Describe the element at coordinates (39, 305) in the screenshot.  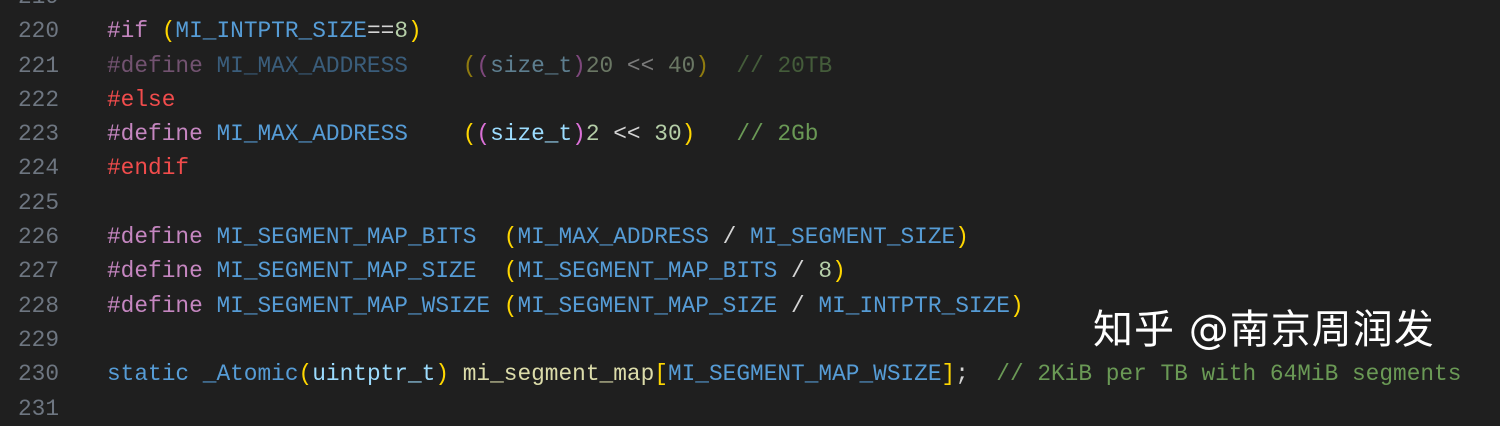
I see `line-number: 228` at that location.